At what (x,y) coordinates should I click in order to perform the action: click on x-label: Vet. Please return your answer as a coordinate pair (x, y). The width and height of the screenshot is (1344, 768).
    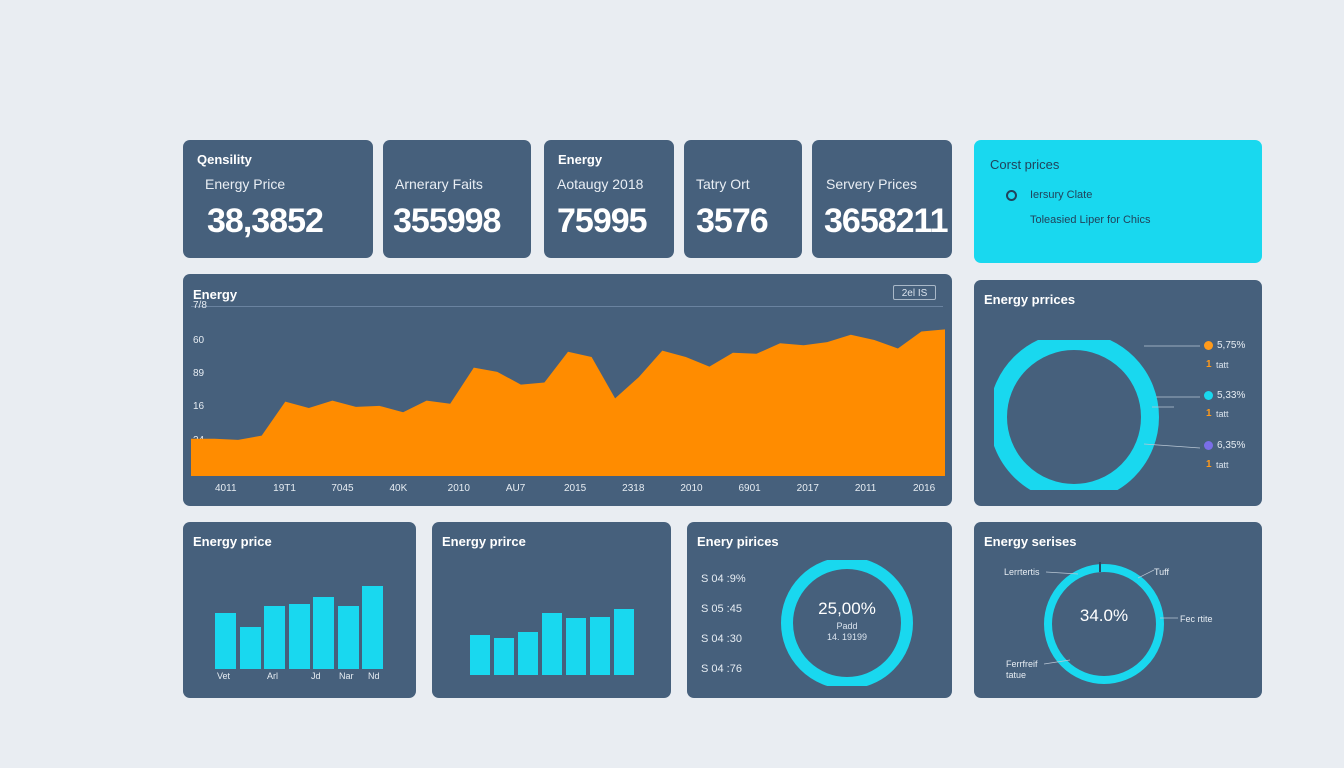
    Looking at the image, I should click on (224, 676).